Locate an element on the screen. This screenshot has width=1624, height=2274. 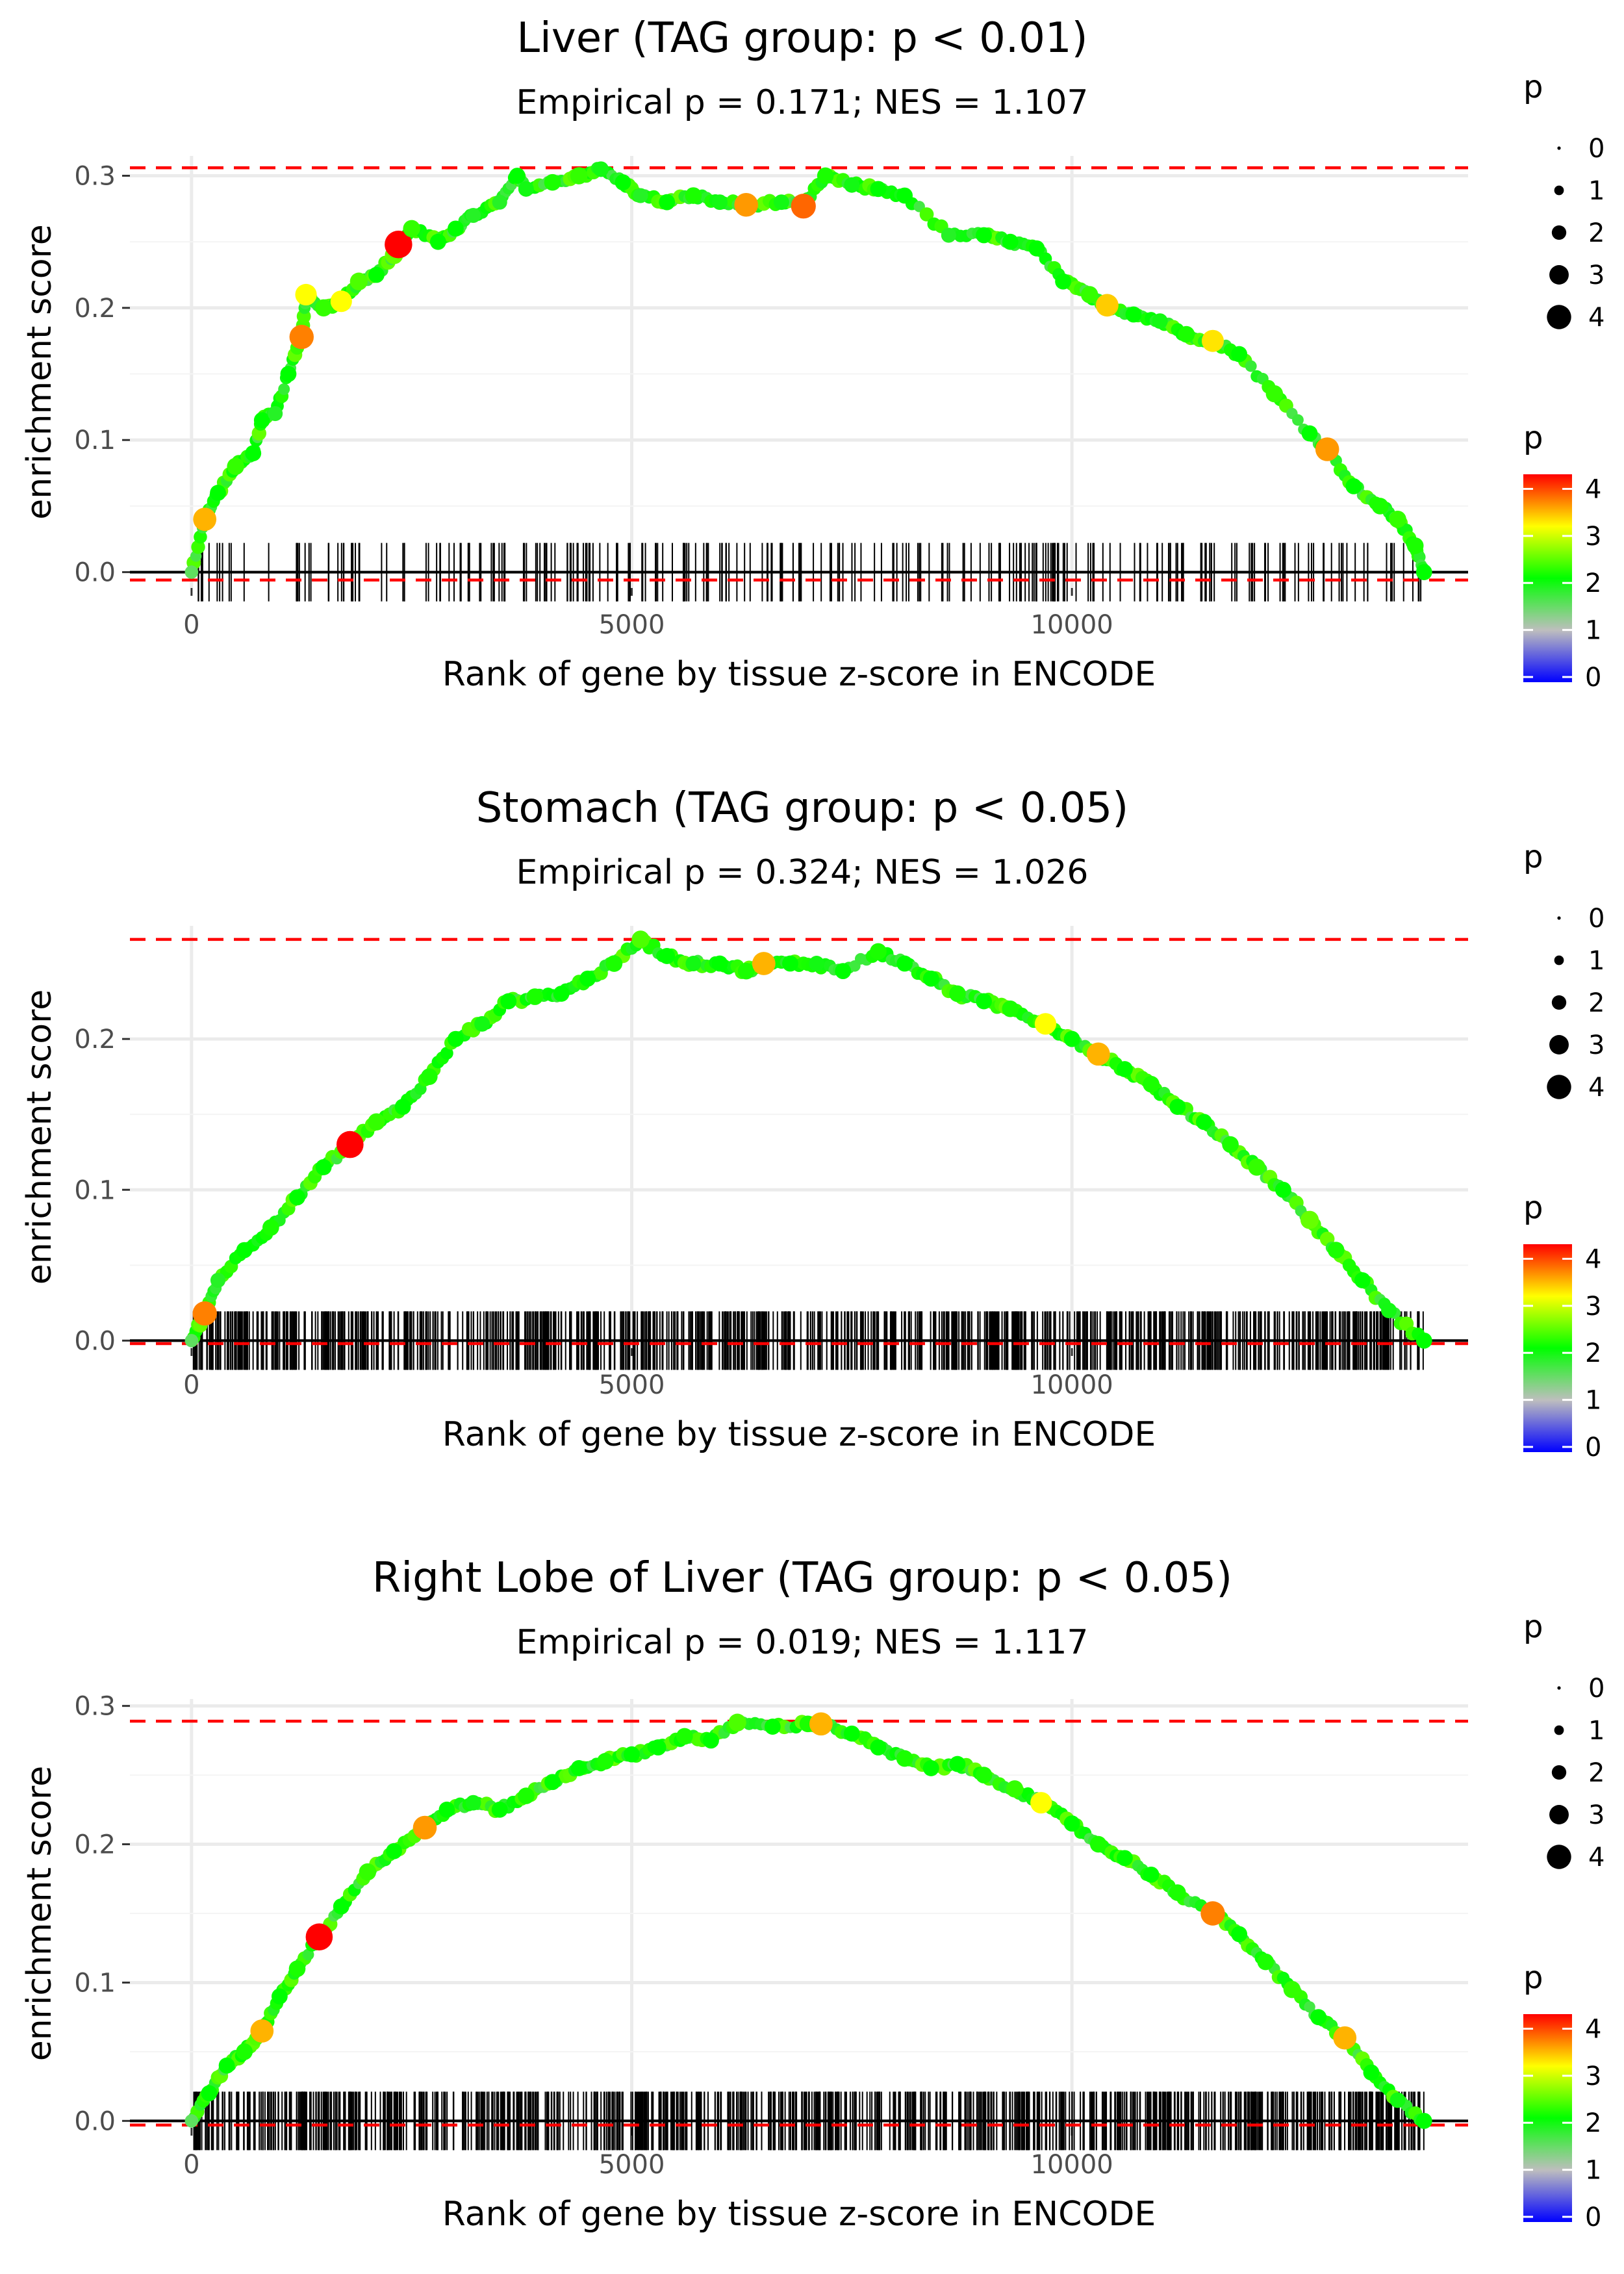
x-tick-label: 10000 is located at coordinates (1072, 2165).